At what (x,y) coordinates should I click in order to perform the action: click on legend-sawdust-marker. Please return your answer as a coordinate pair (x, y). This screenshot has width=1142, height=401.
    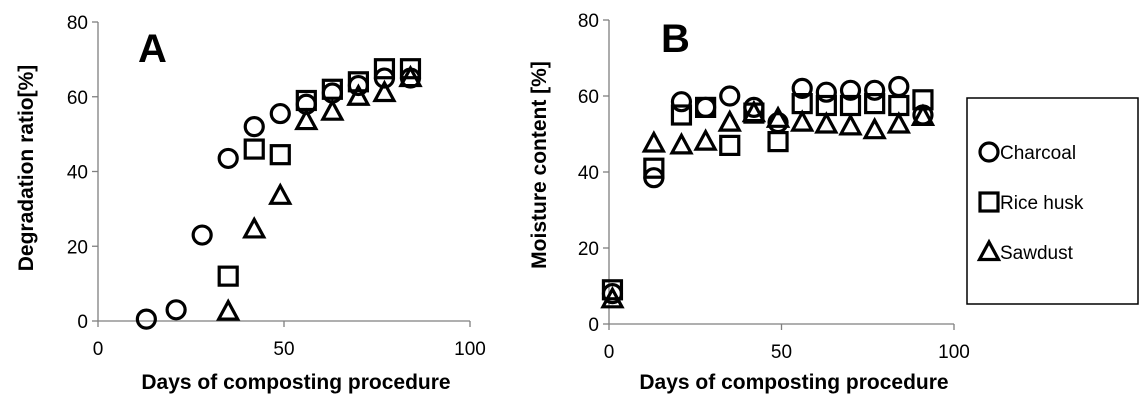
    Looking at the image, I should click on (989, 250).